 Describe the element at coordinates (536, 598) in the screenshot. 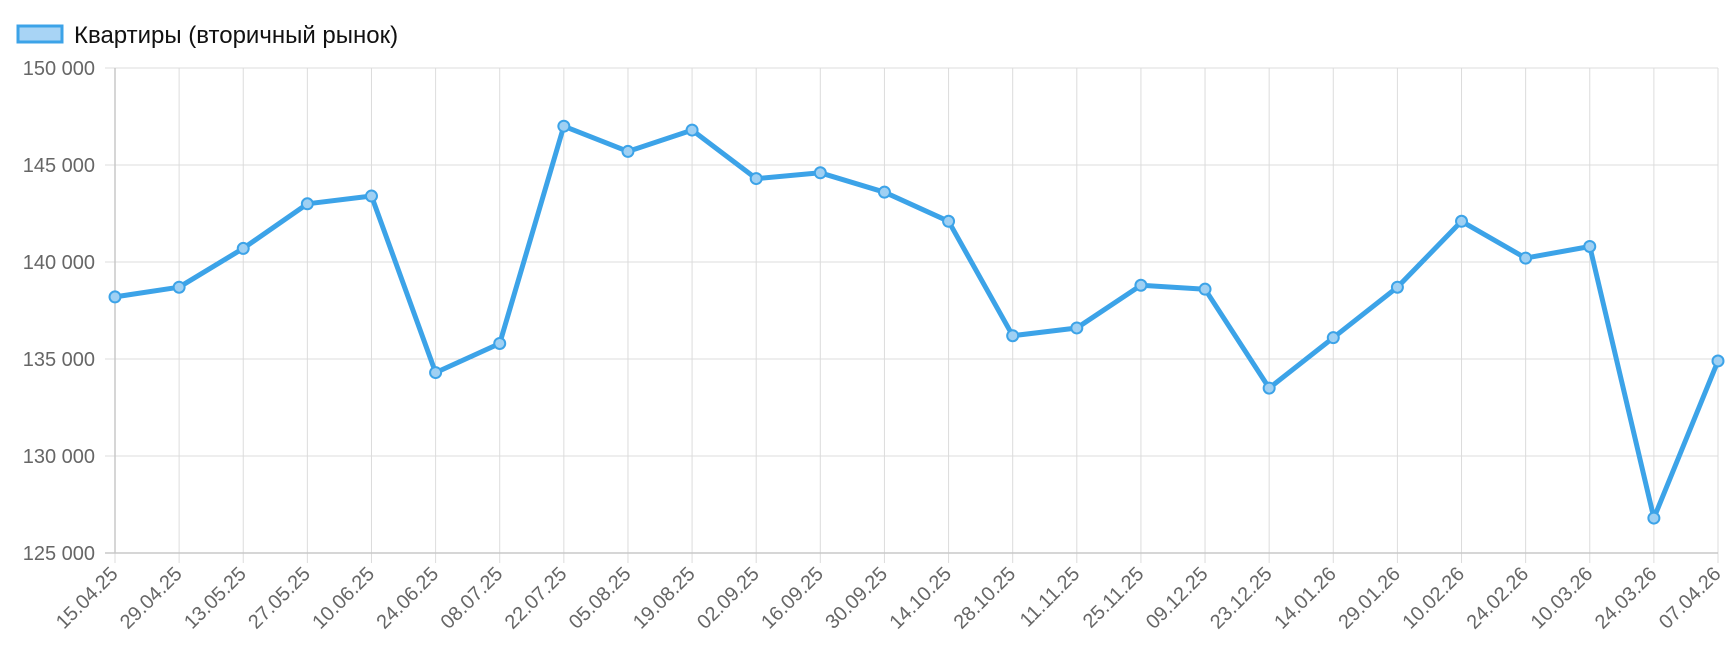

I see `x-tick-label: 22.07.25` at that location.